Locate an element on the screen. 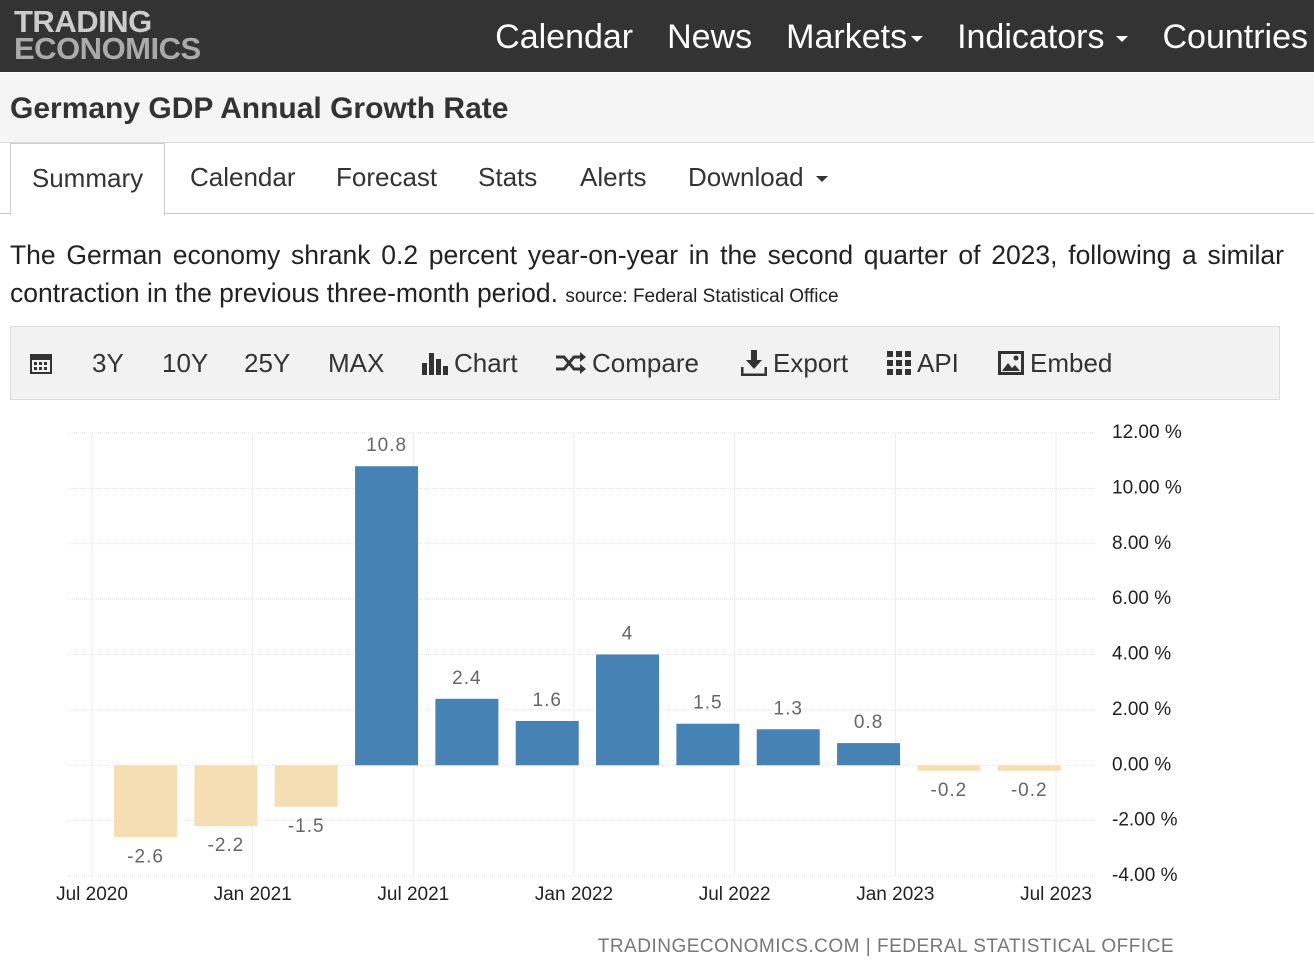  x-tick-label: Jan 2021 is located at coordinates (253, 894).